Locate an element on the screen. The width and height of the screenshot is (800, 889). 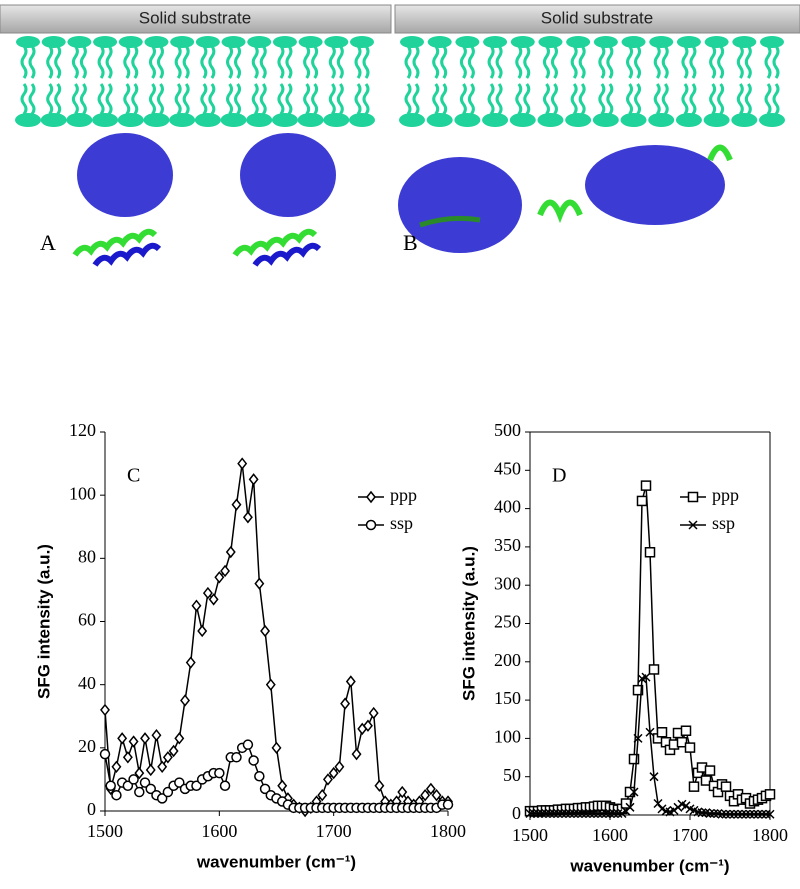
panel-label: C is located at coordinates (133, 476).